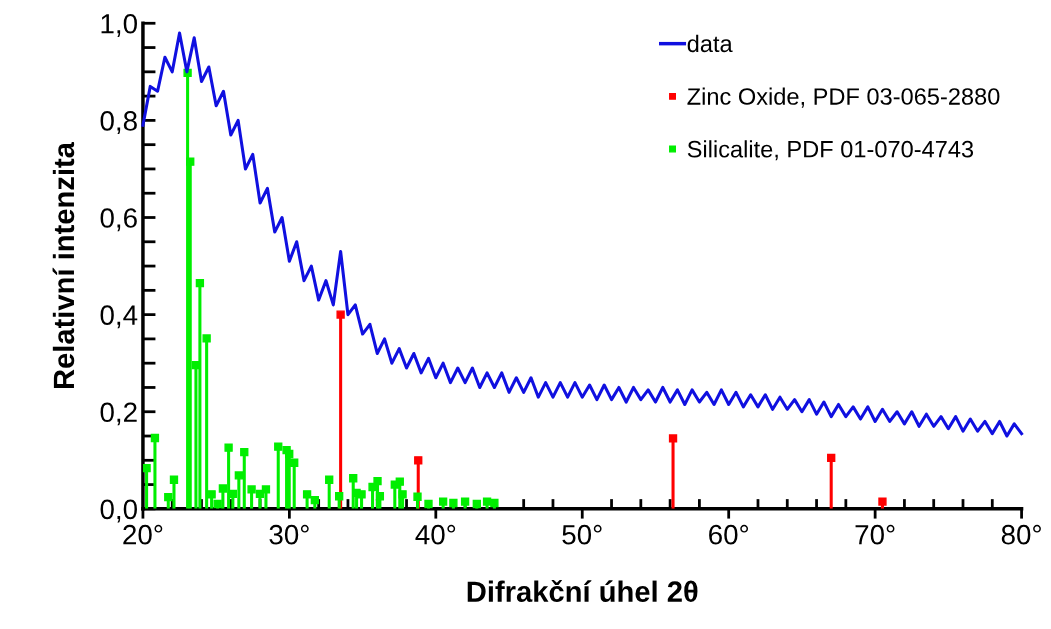 The height and width of the screenshot is (629, 1051). Describe the element at coordinates (118, 414) in the screenshot. I see `y-tick-label: 0,2` at that location.